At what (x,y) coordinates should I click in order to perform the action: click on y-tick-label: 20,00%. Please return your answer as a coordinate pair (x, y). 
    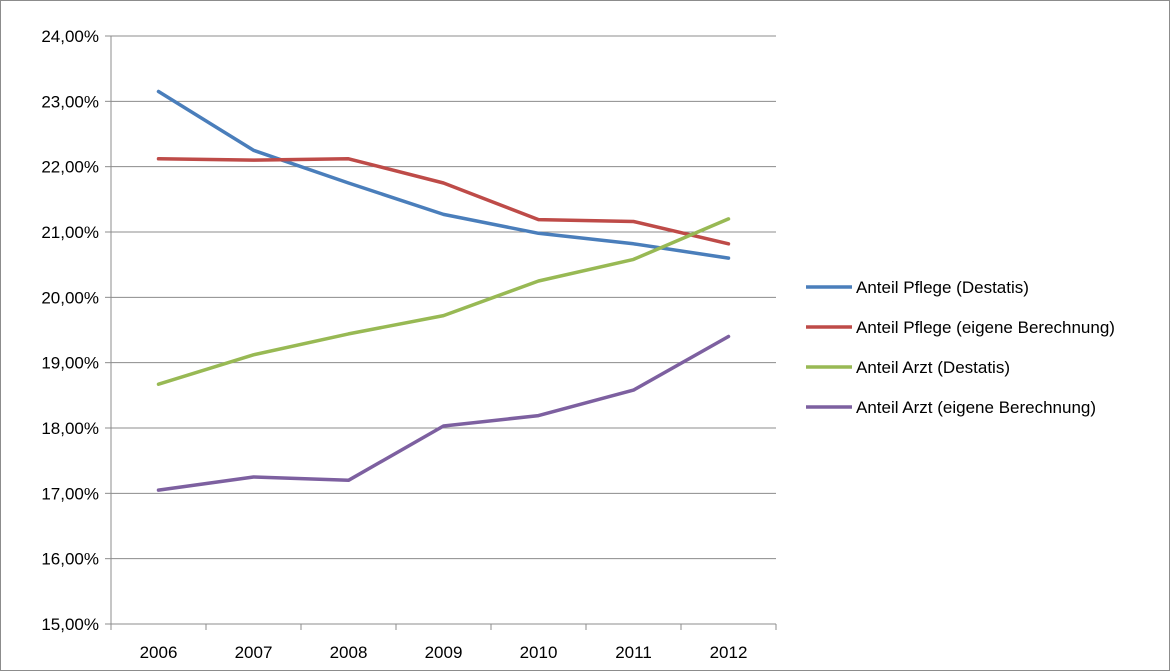
    Looking at the image, I should click on (70, 297).